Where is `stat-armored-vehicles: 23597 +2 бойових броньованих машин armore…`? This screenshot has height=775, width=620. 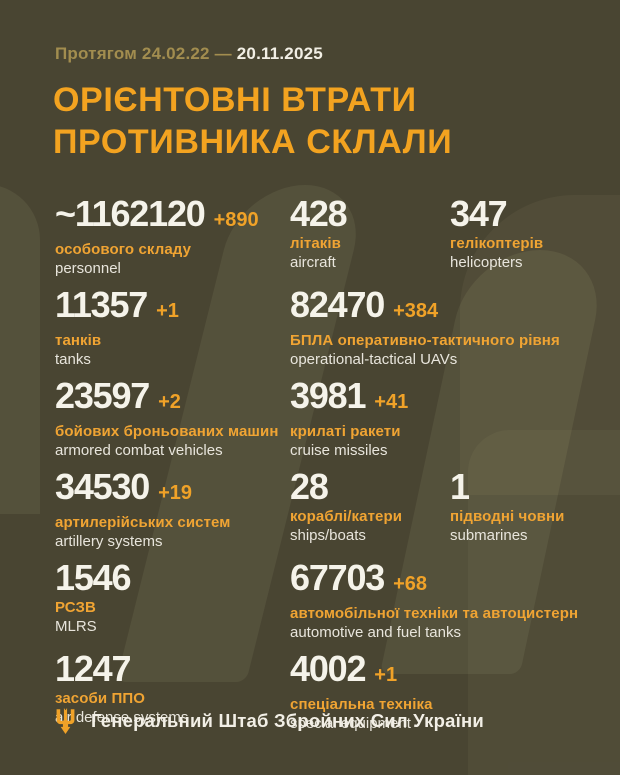
stat-armored-vehicles: 23597 +2 бойових броньованих машин armore… is located at coordinates (172, 418).